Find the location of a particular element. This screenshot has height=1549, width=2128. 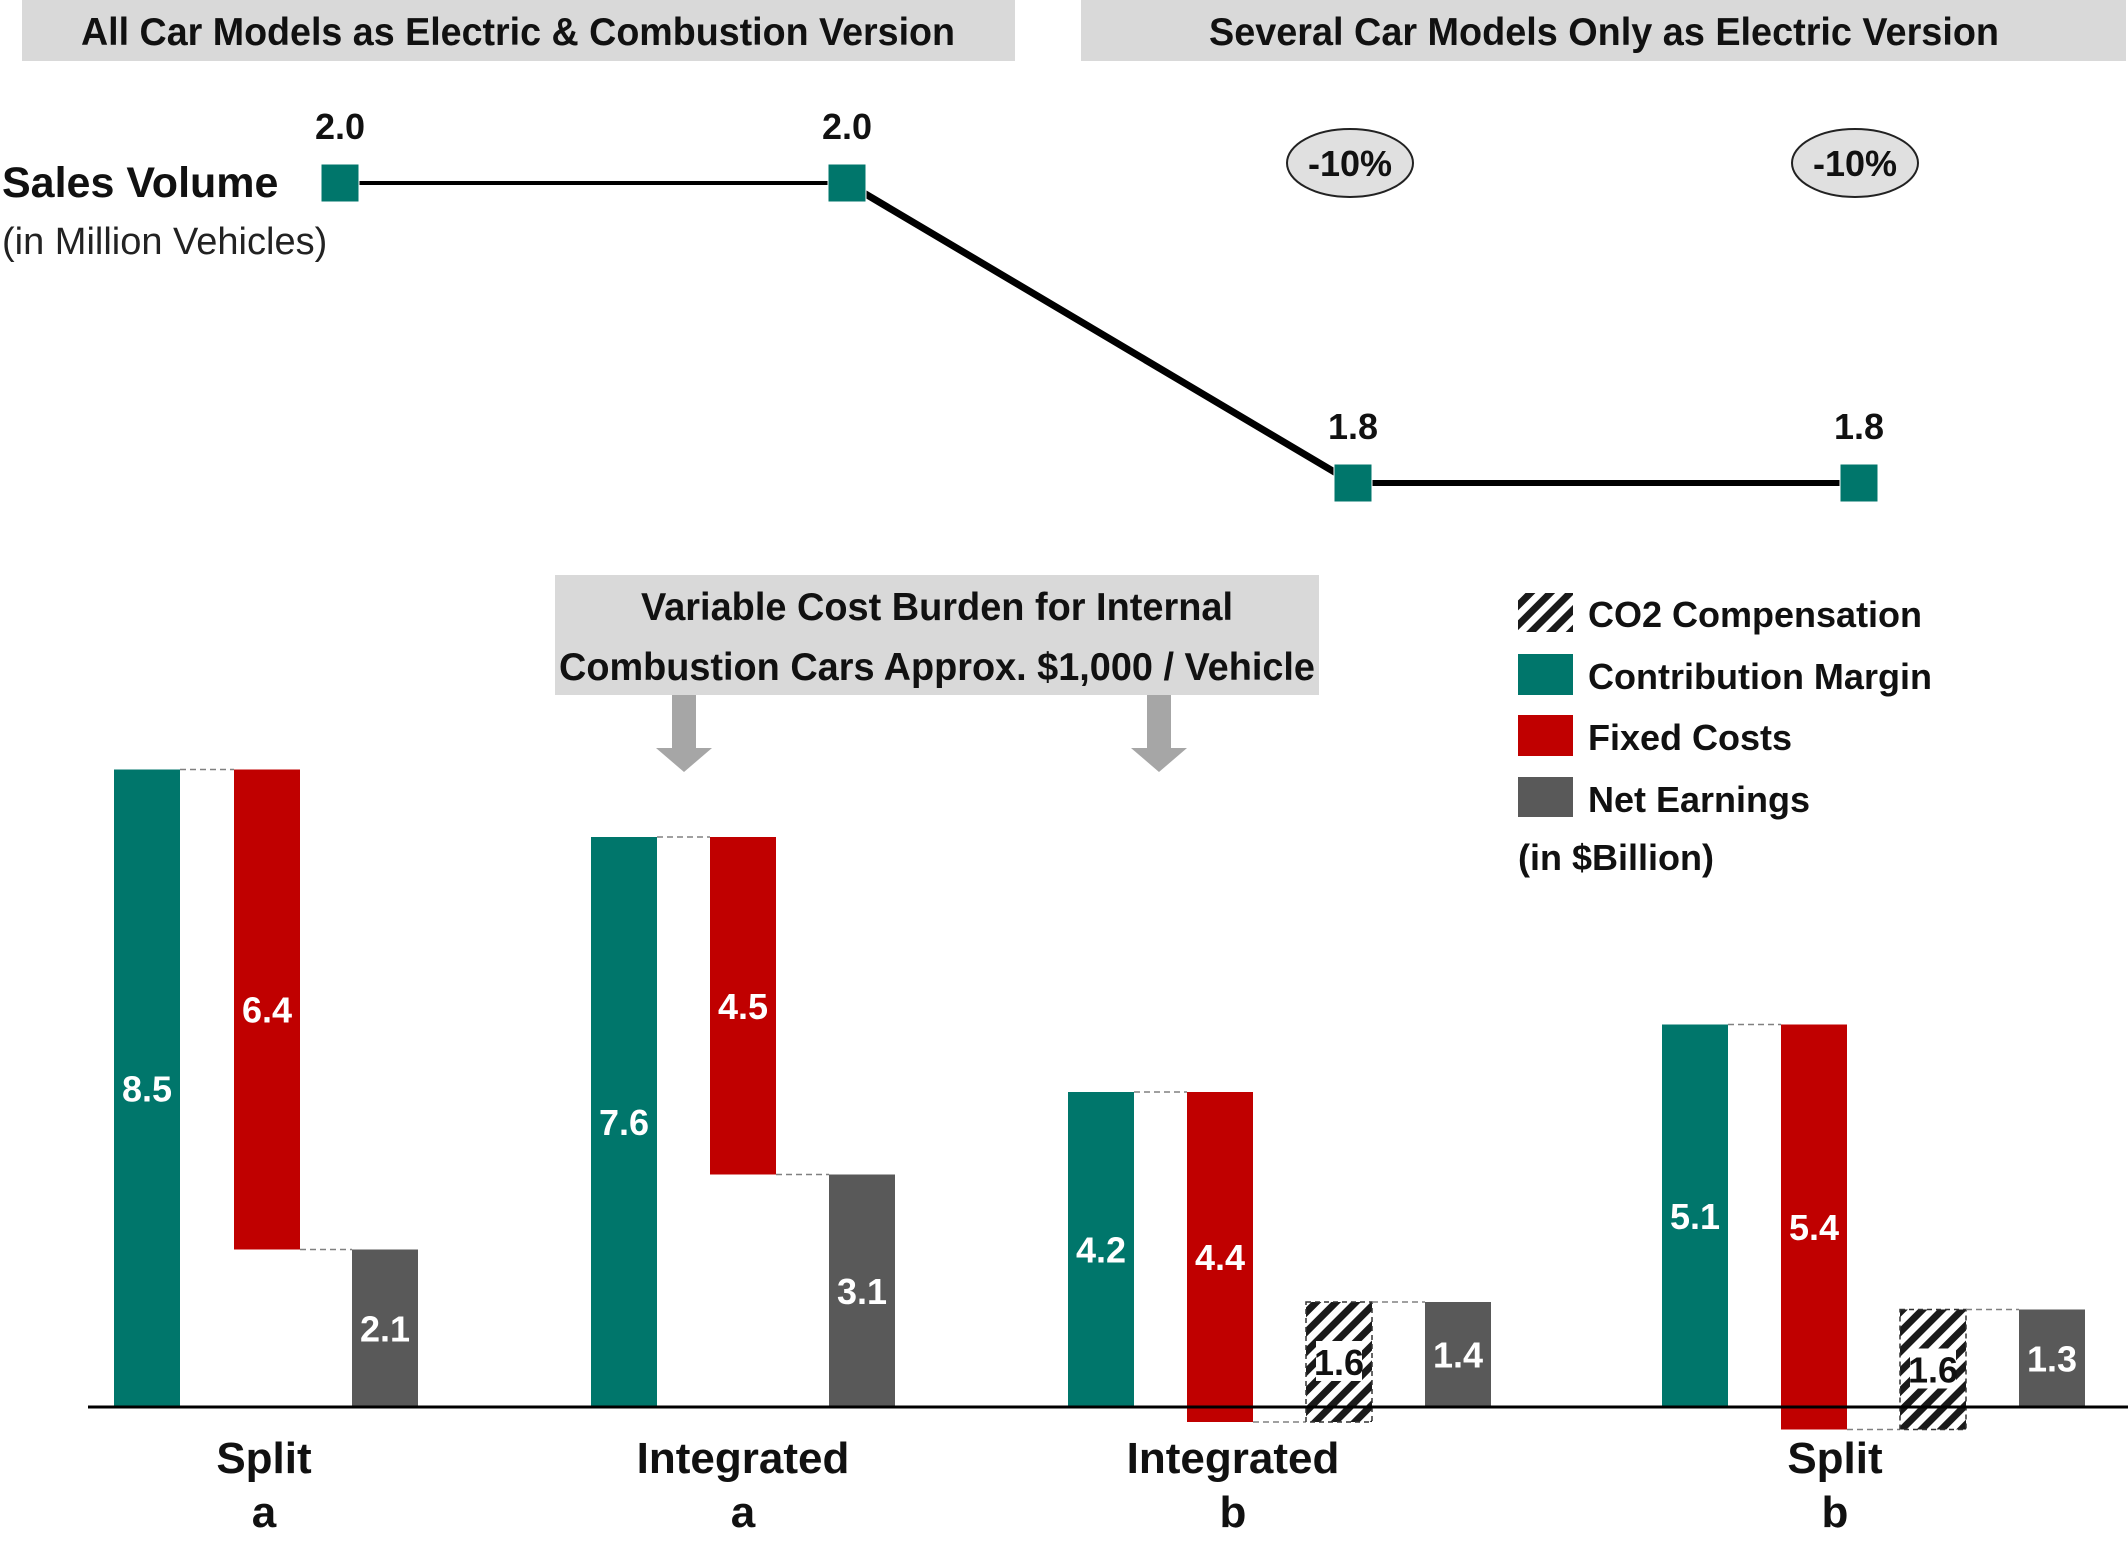

net-earnings-label: 2.1 is located at coordinates (385, 1328).